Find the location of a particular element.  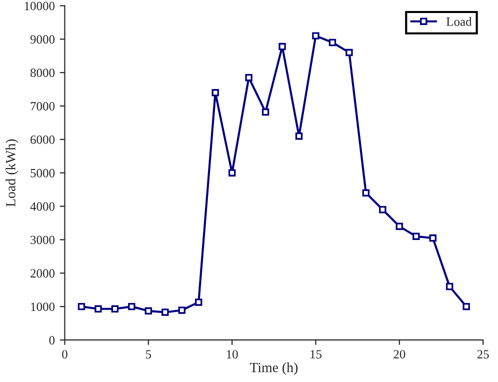

x-tick-label: 5 is located at coordinates (149, 354).